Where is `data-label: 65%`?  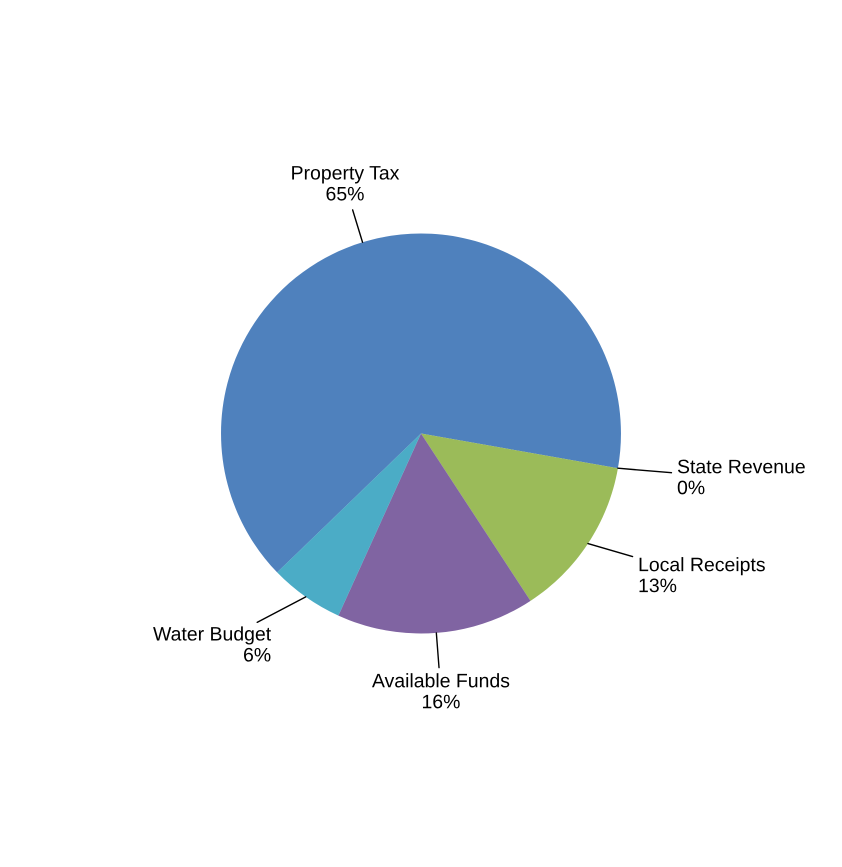 data-label: 65% is located at coordinates (345, 193).